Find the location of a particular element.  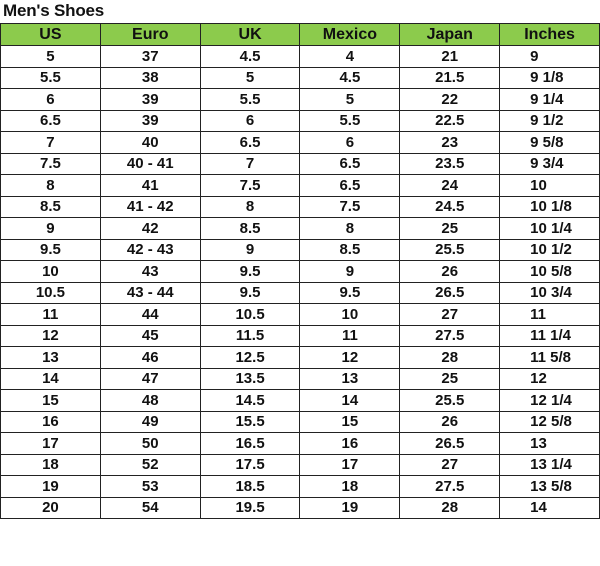

cell-uk: 16.5 is located at coordinates (250, 443).